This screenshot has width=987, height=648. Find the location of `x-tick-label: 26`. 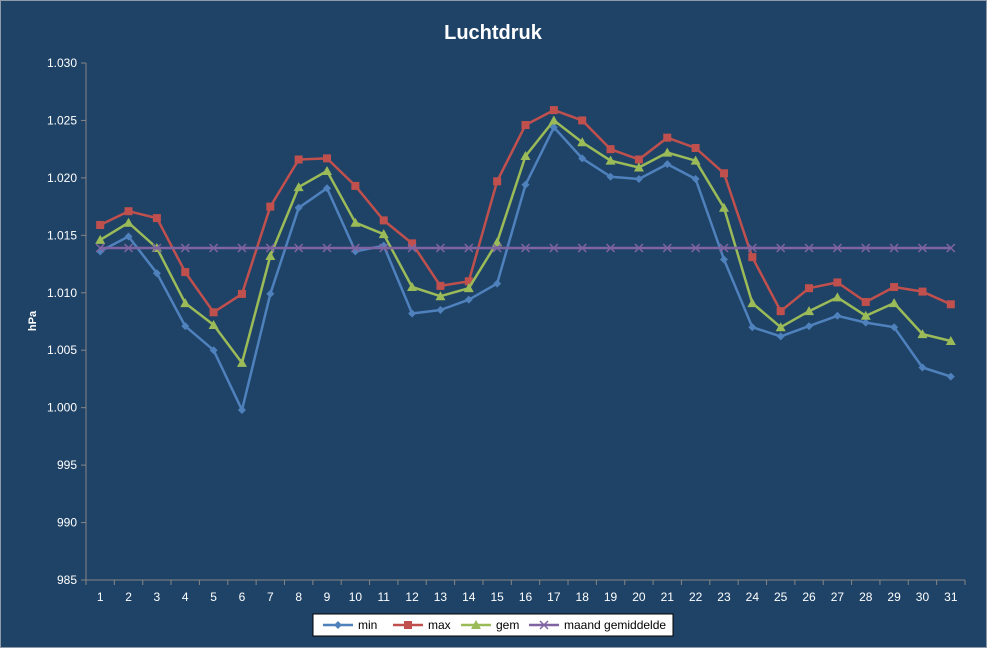

x-tick-label: 26 is located at coordinates (809, 597).